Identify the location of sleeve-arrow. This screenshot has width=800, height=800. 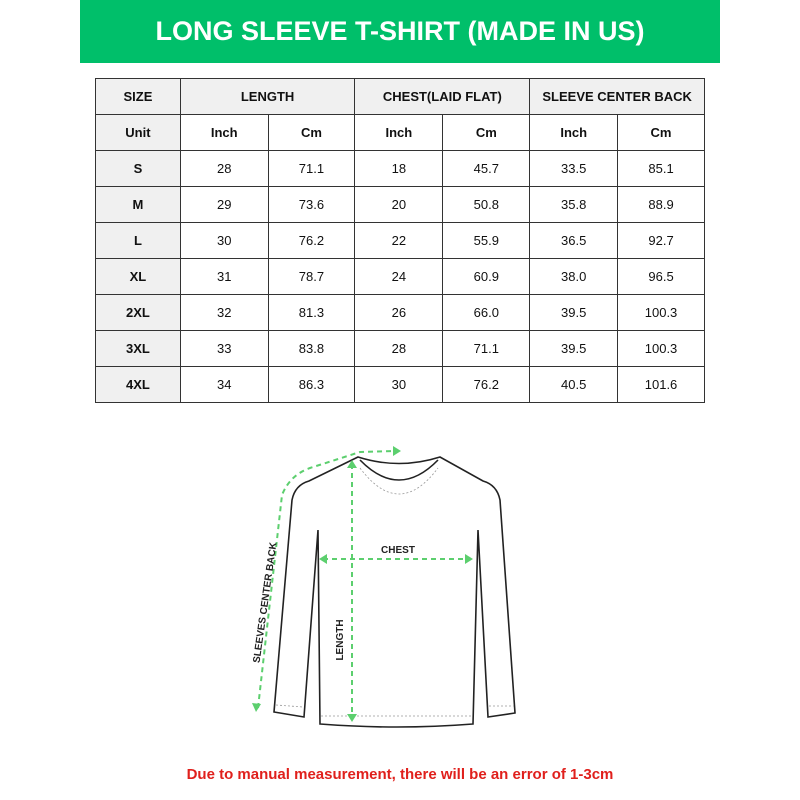
(326, 579).